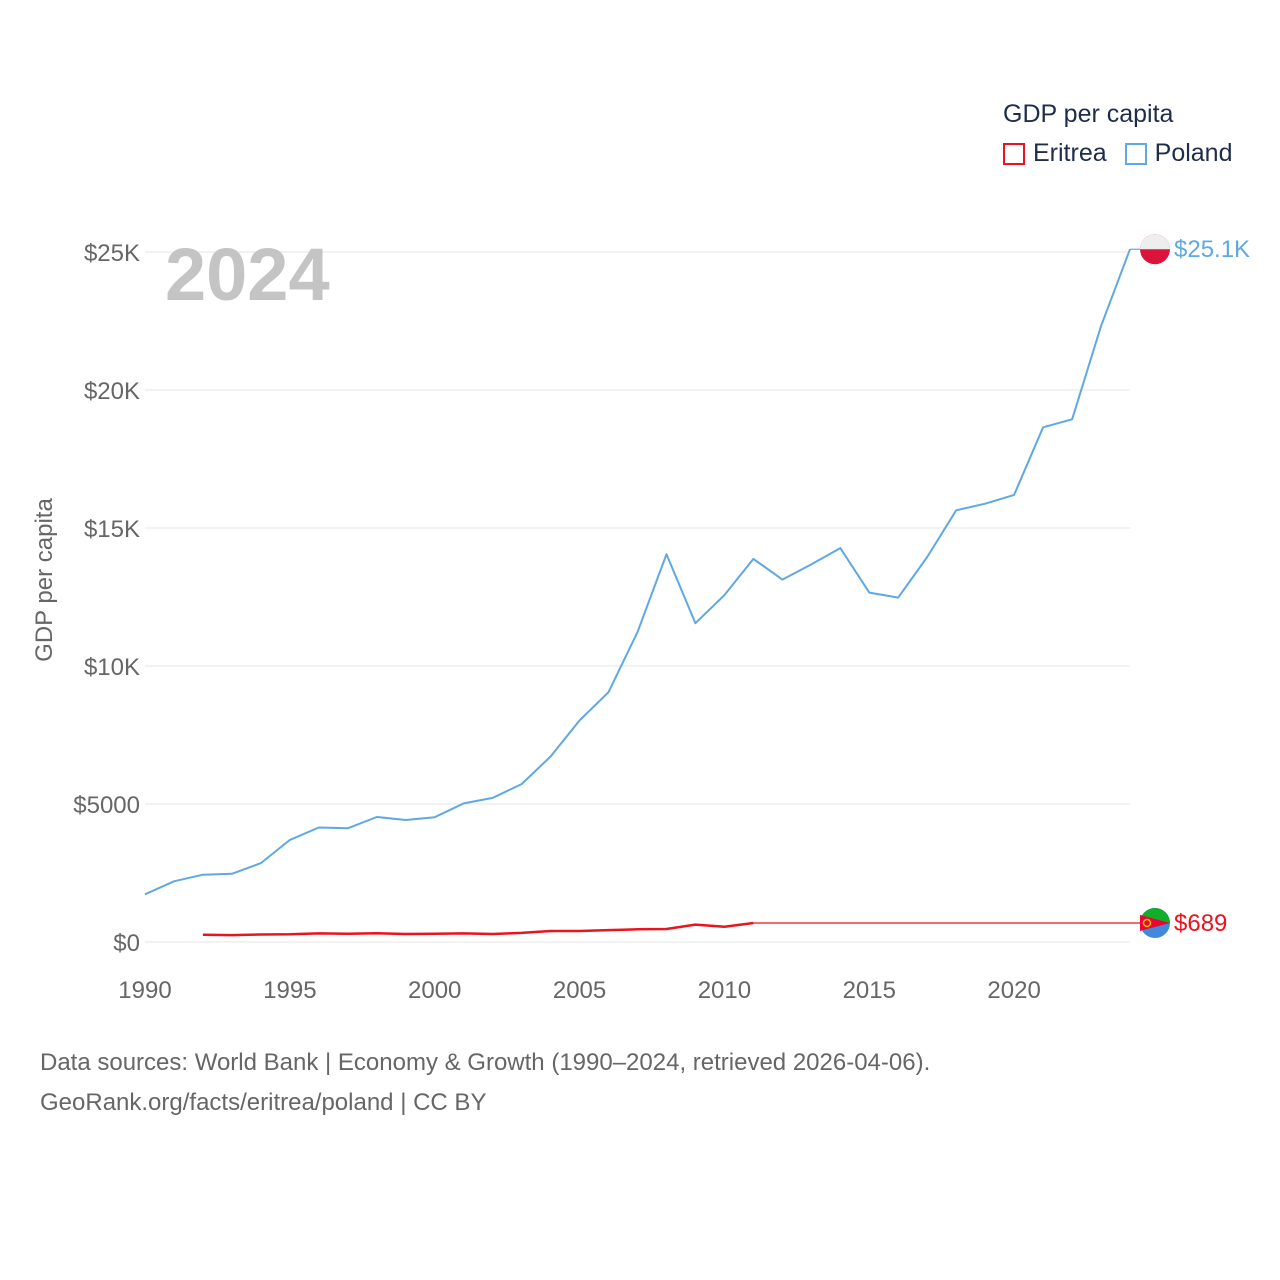 The image size is (1280, 1280). Describe the element at coordinates (1014, 153) in the screenshot. I see `legend-swatch-eritrea` at that location.